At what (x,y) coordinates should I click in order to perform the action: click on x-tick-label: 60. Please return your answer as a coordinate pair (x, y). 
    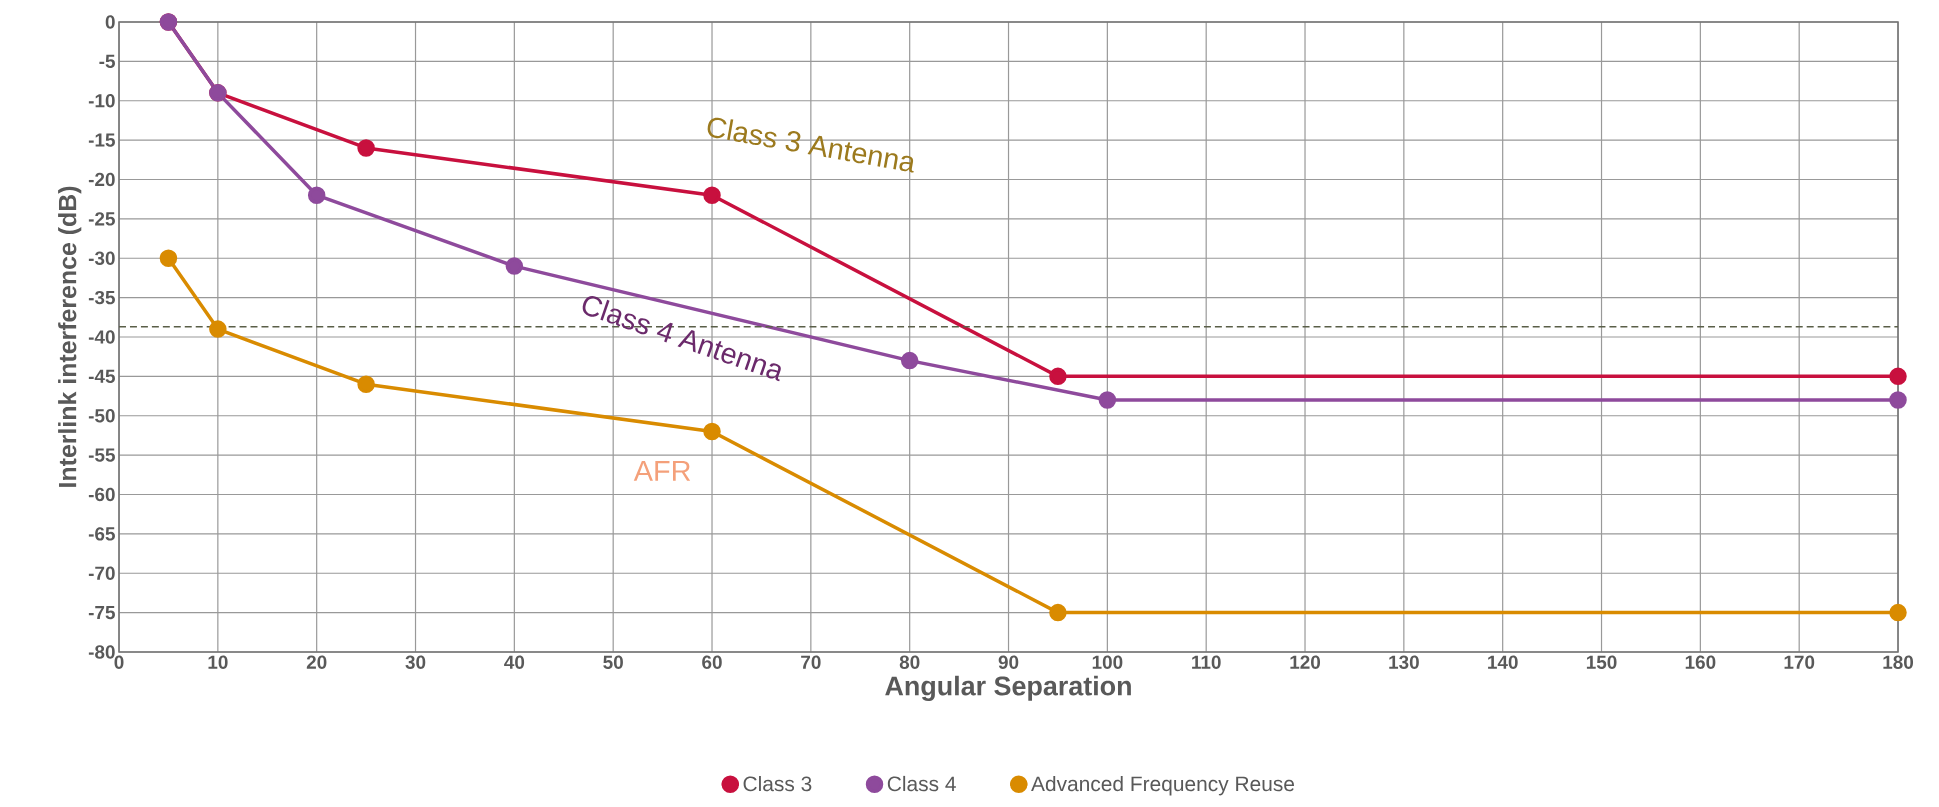
    Looking at the image, I should click on (712, 662).